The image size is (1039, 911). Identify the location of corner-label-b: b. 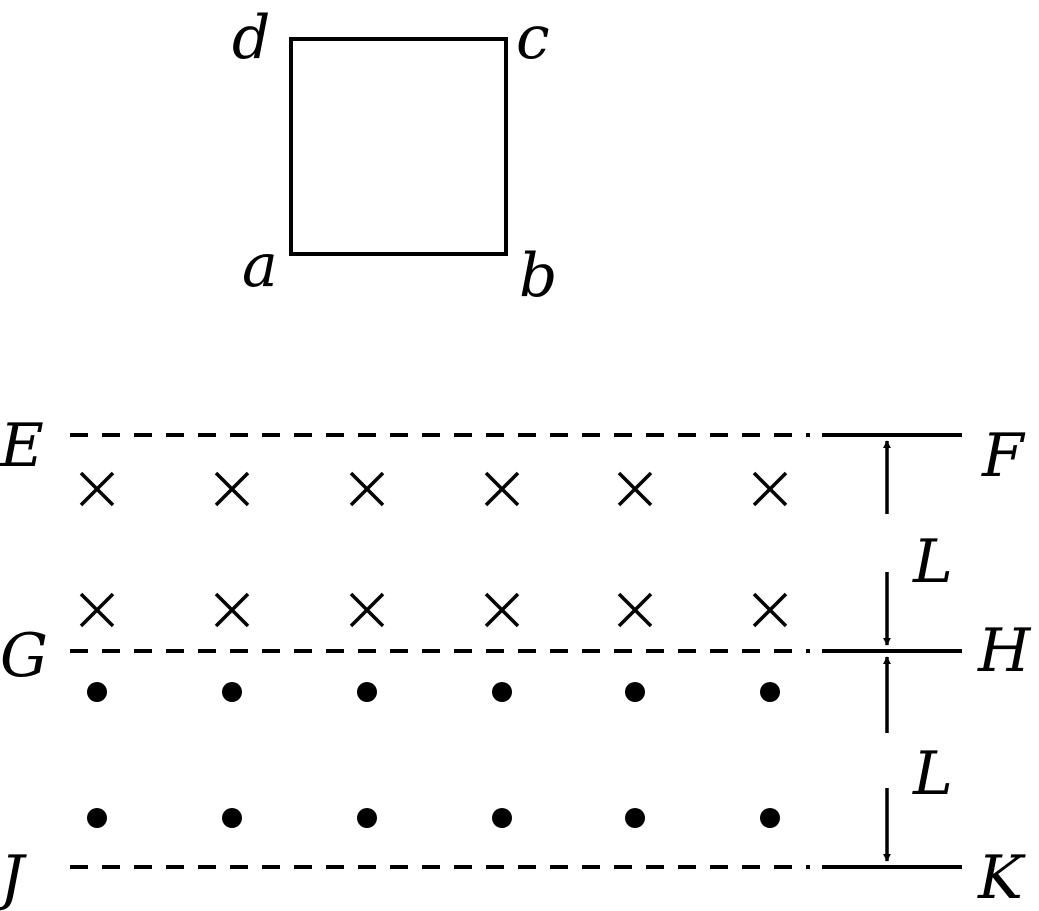
(538, 276).